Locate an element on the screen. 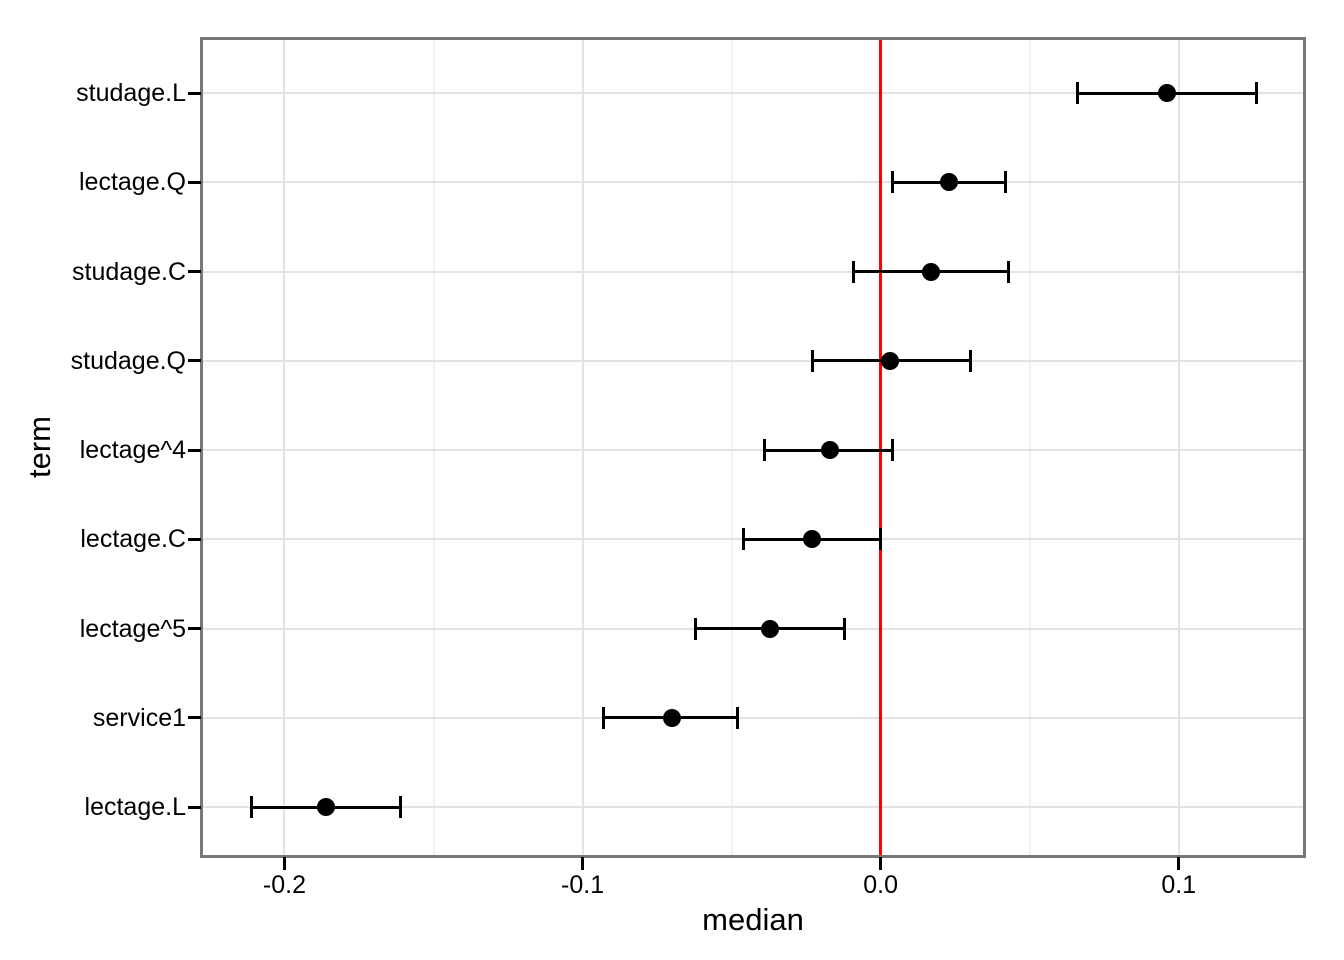 This screenshot has width=1344, height=960. y-axis-tick-label: lectage.L is located at coordinates (135, 807).